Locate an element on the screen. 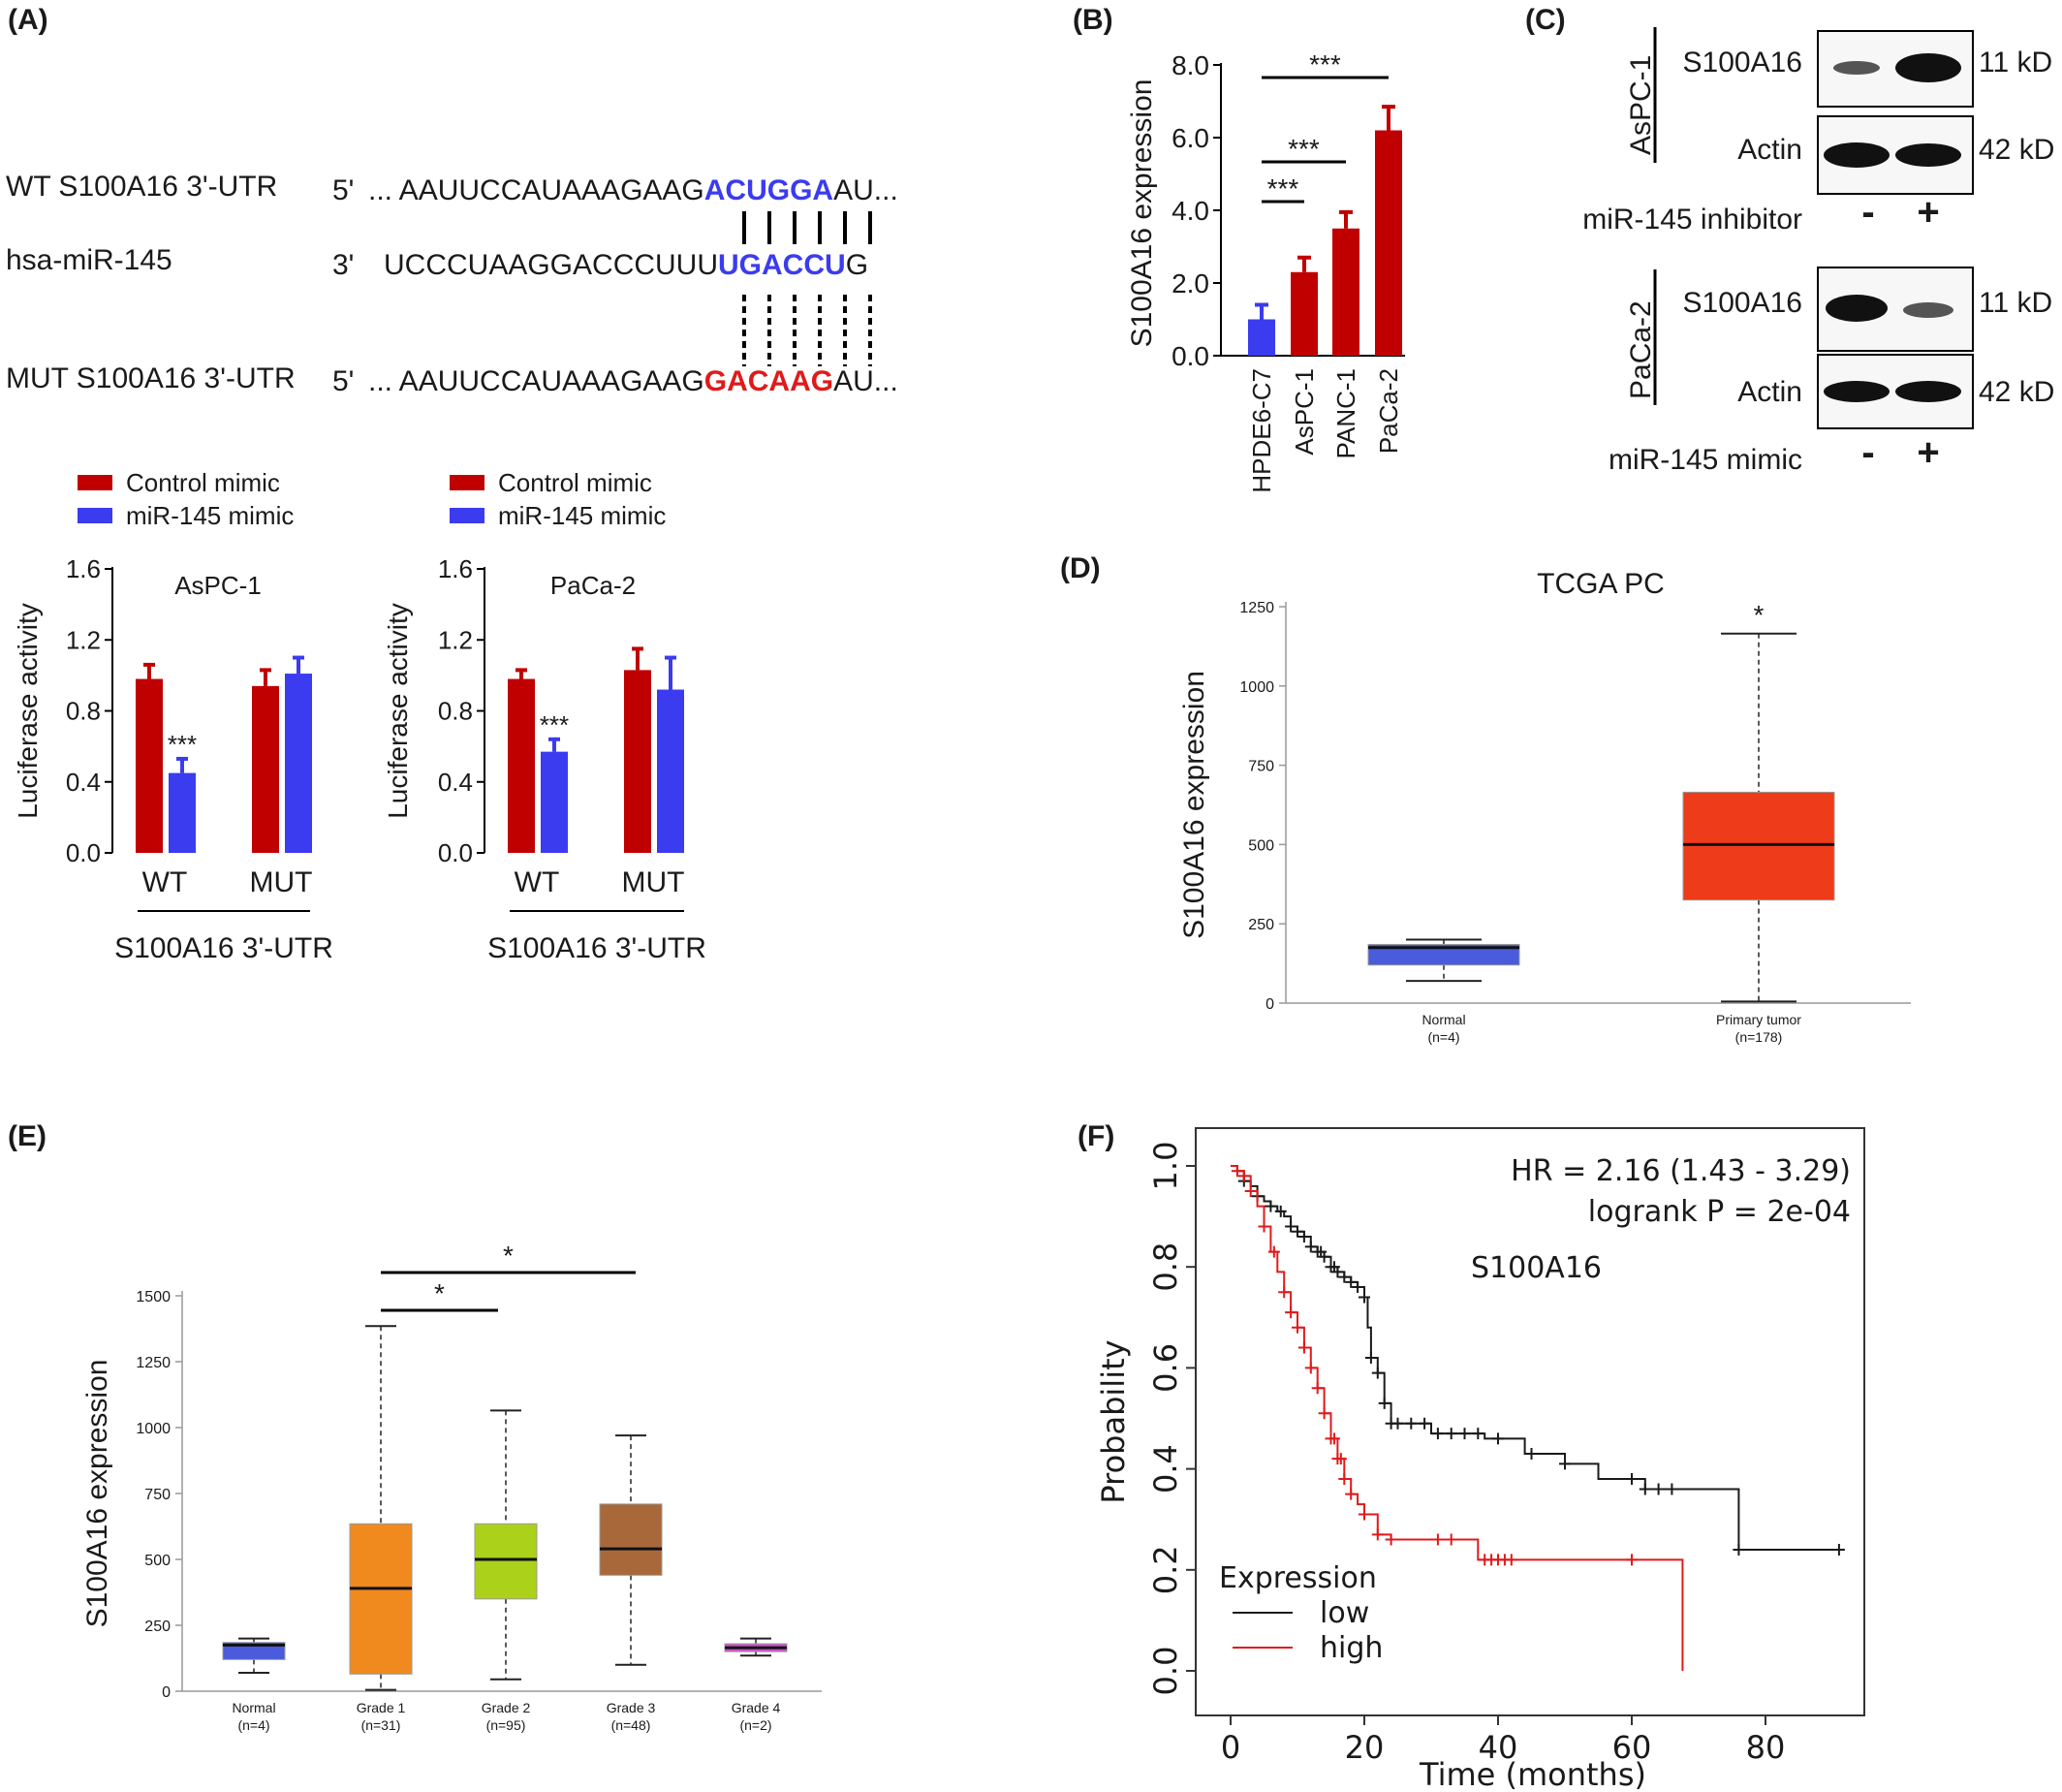  y-axis-label: Probability is located at coordinates (1113, 1421).